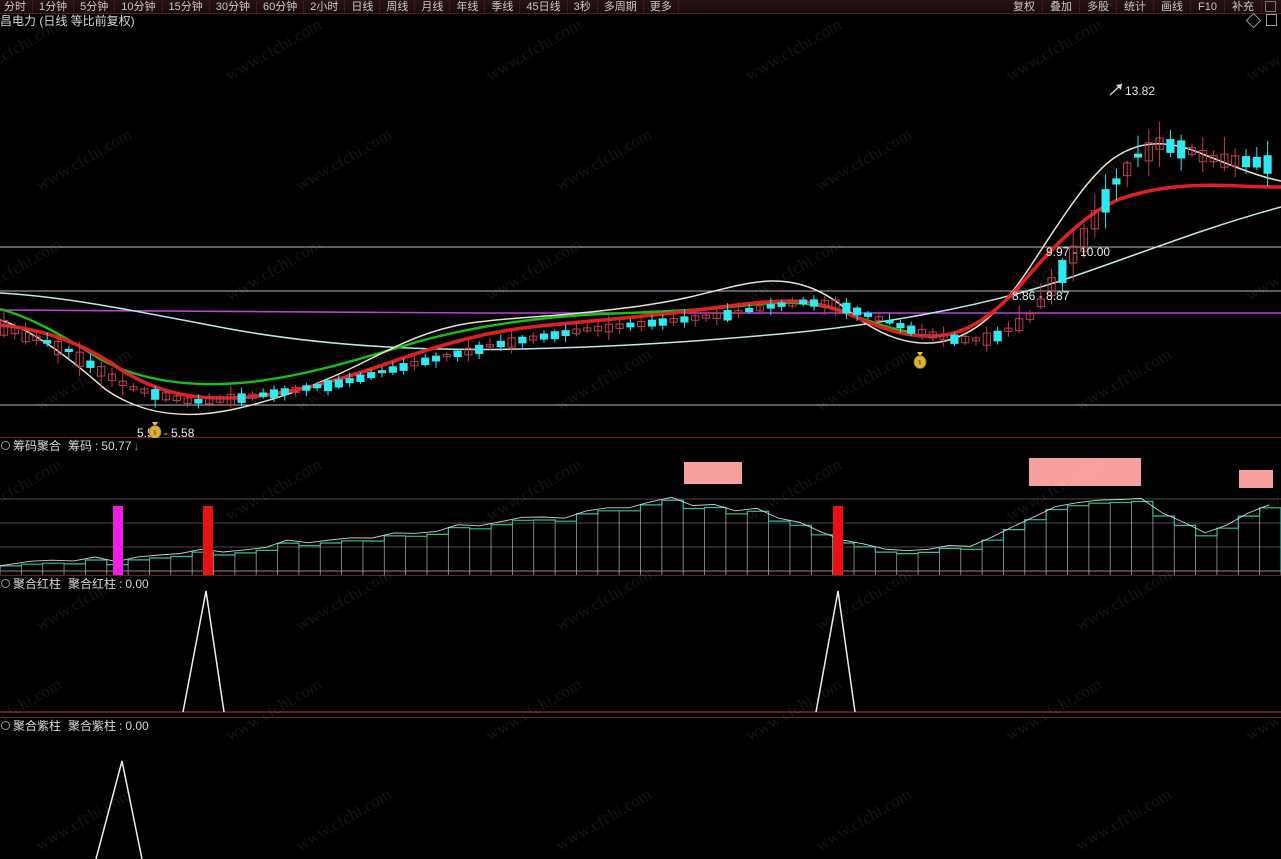 The image size is (1281, 859). What do you see at coordinates (621, 6) in the screenshot?
I see `period-button-15: 多周期` at bounding box center [621, 6].